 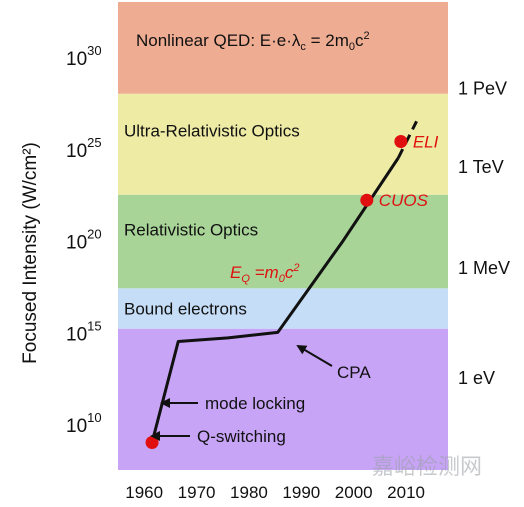 What do you see at coordinates (354, 492) in the screenshot?
I see `x-tick-label-4: 2000` at bounding box center [354, 492].